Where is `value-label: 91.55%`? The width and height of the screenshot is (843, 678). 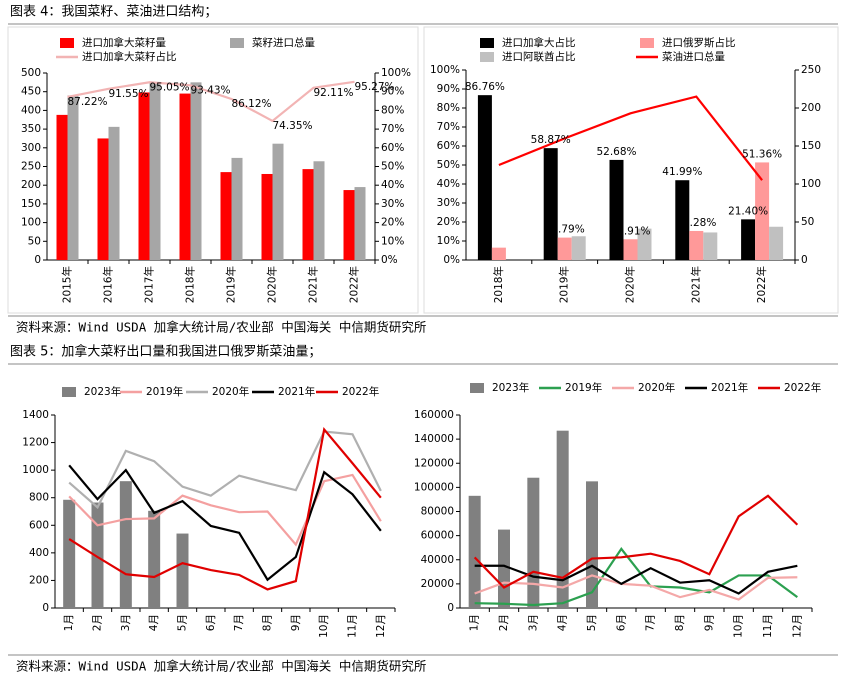
value-label: 91.55% is located at coordinates (128, 94).